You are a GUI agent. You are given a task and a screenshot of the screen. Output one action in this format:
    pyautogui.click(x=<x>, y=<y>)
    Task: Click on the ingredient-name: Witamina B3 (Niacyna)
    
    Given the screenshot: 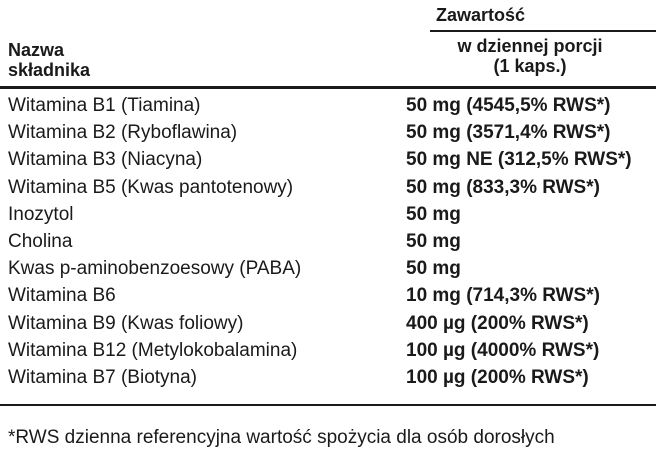 What is the action you would take?
    pyautogui.click(x=105, y=160)
    